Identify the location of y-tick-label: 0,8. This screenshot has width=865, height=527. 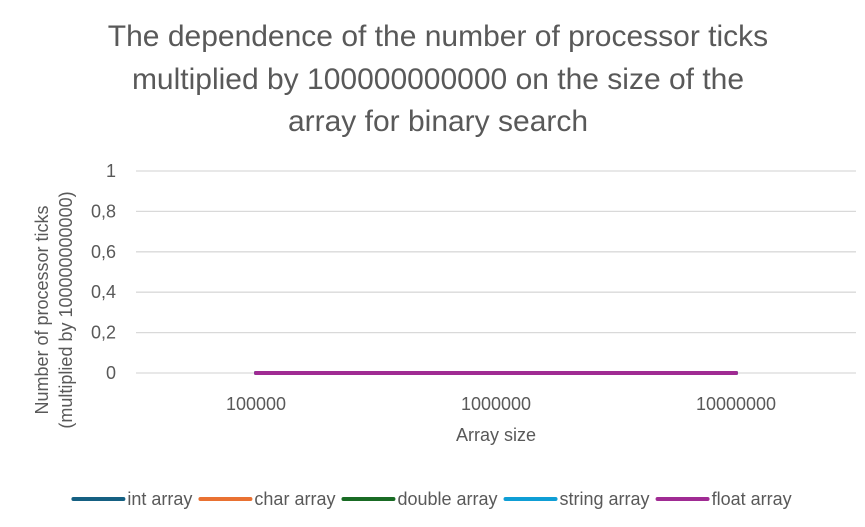
(103, 211).